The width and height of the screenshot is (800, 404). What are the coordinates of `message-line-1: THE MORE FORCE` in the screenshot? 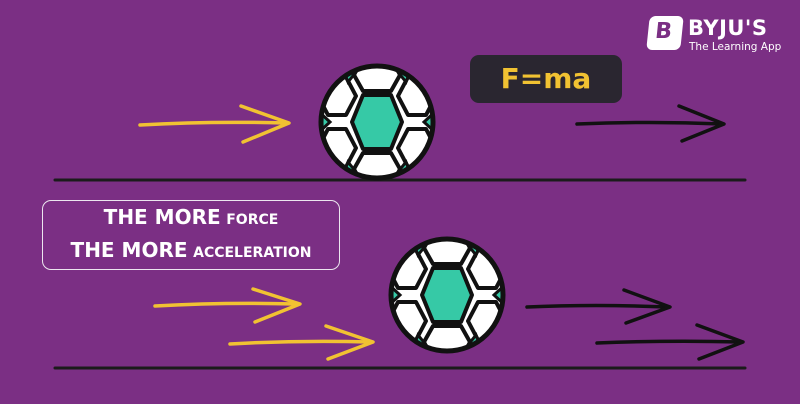 It's located at (191, 218).